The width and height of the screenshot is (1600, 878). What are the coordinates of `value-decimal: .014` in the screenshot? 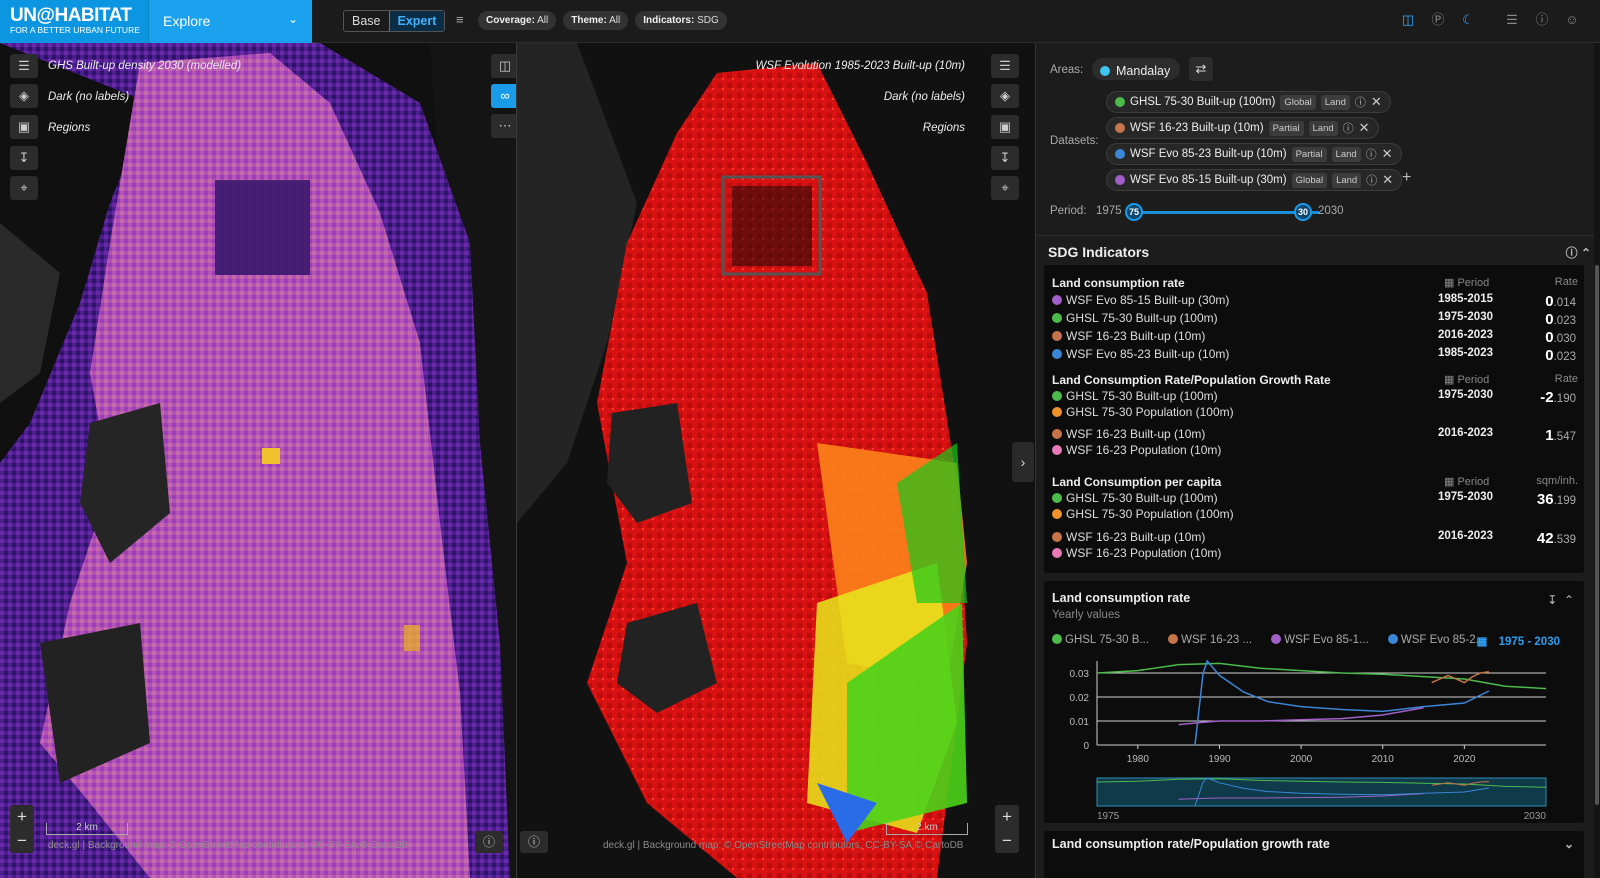 It's located at (1564, 303).